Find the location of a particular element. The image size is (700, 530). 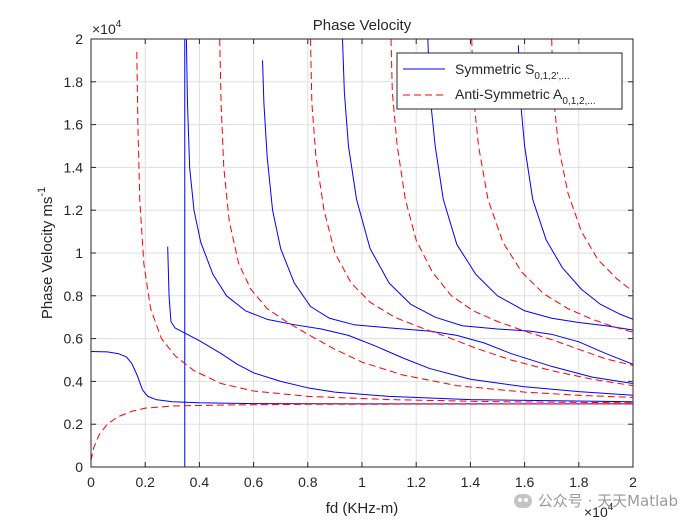

y-multiplier-exponent: 4 is located at coordinates (119, 24).